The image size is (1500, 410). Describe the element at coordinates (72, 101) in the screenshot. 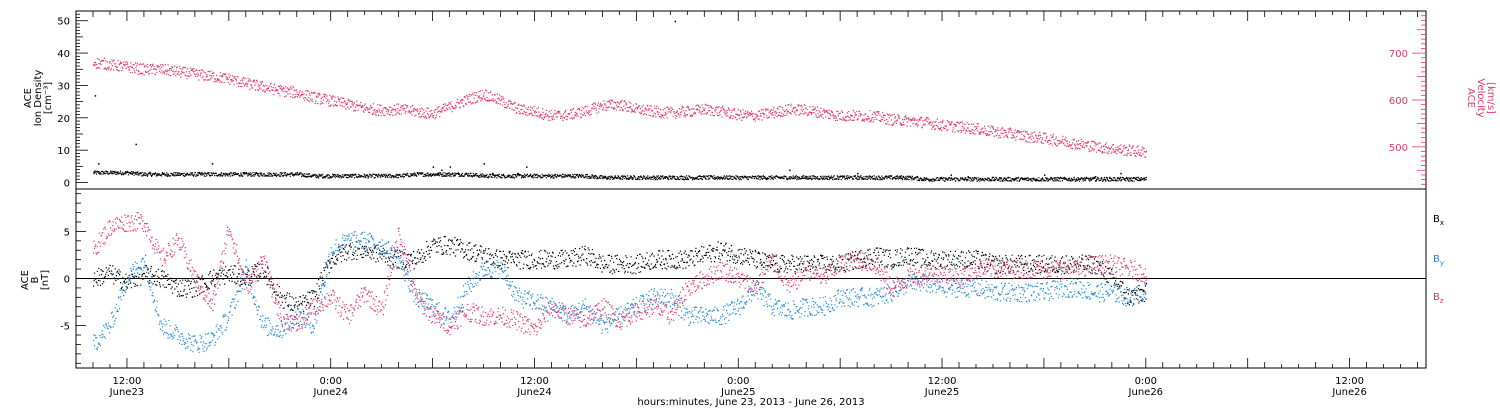

I see `density-axis-ticks: 0 10 20 30 40 50` at that location.